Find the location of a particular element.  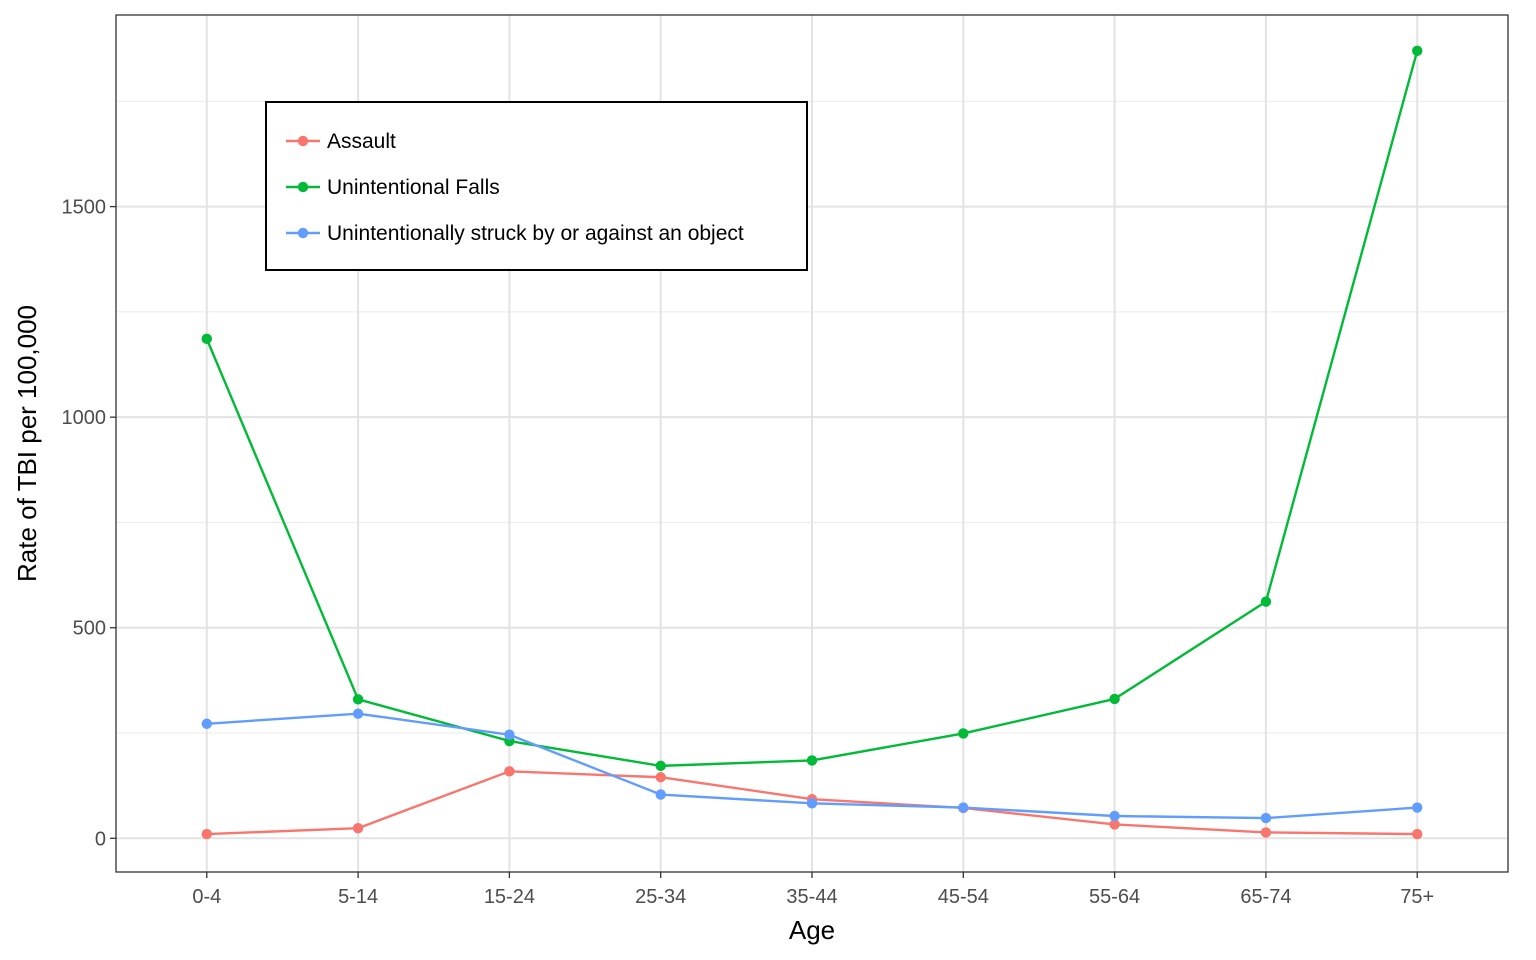

y-tick-label: 1000 is located at coordinates (84, 418).